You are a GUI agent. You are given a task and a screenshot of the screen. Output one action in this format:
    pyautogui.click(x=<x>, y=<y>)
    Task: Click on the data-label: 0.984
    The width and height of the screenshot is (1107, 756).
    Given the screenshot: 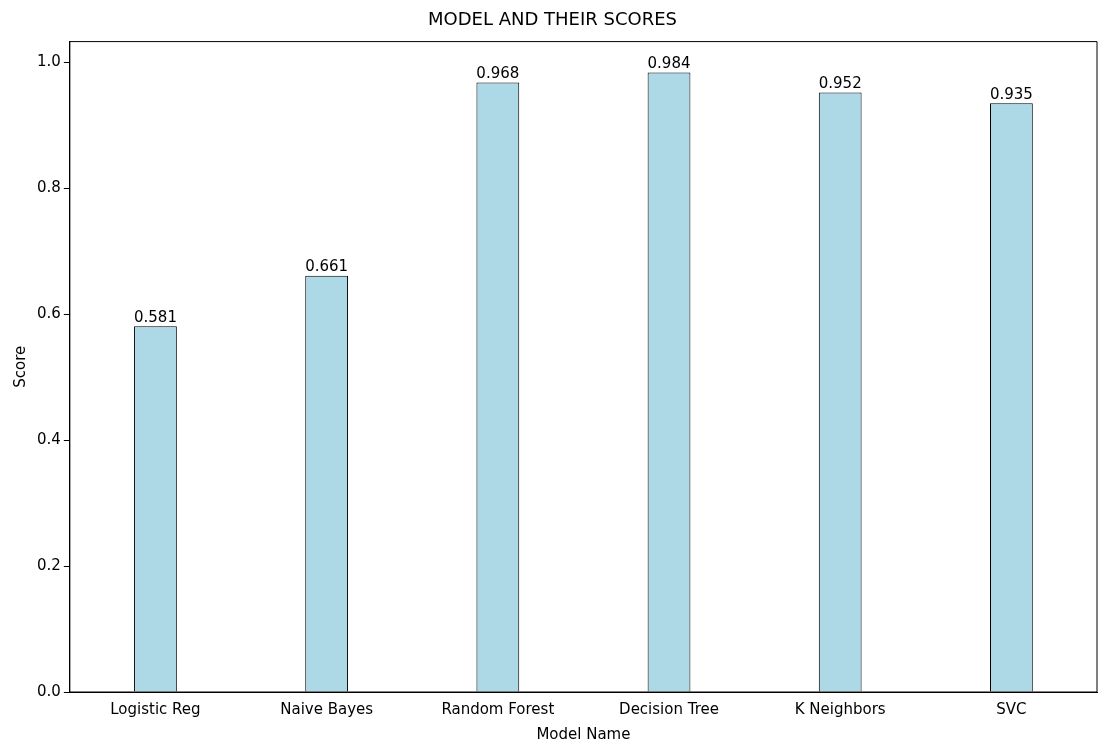 What is the action you would take?
    pyautogui.click(x=669, y=62)
    